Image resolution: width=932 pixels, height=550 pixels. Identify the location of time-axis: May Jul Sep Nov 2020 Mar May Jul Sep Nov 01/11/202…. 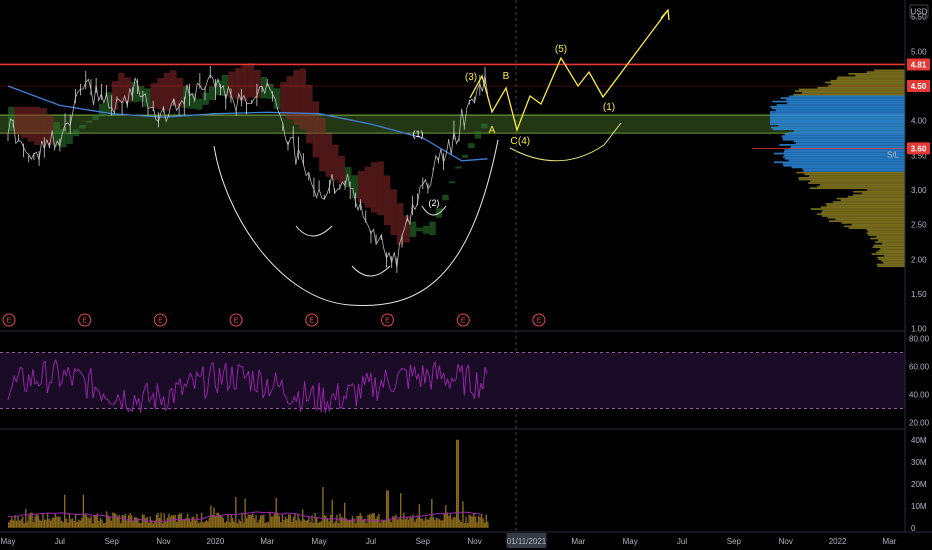
(448, 540).